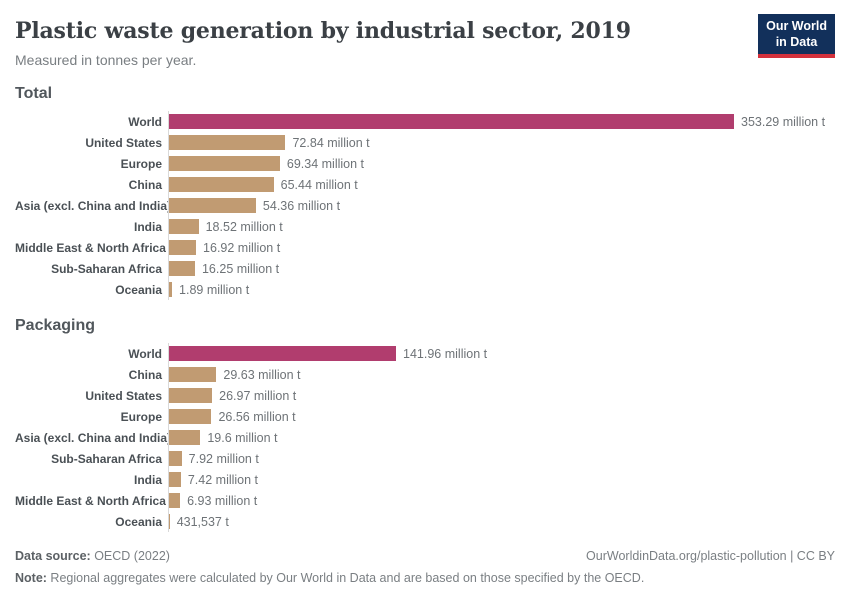 The width and height of the screenshot is (850, 600). Describe the element at coordinates (53, 556) in the screenshot. I see `data-source-label: Data source:` at that location.